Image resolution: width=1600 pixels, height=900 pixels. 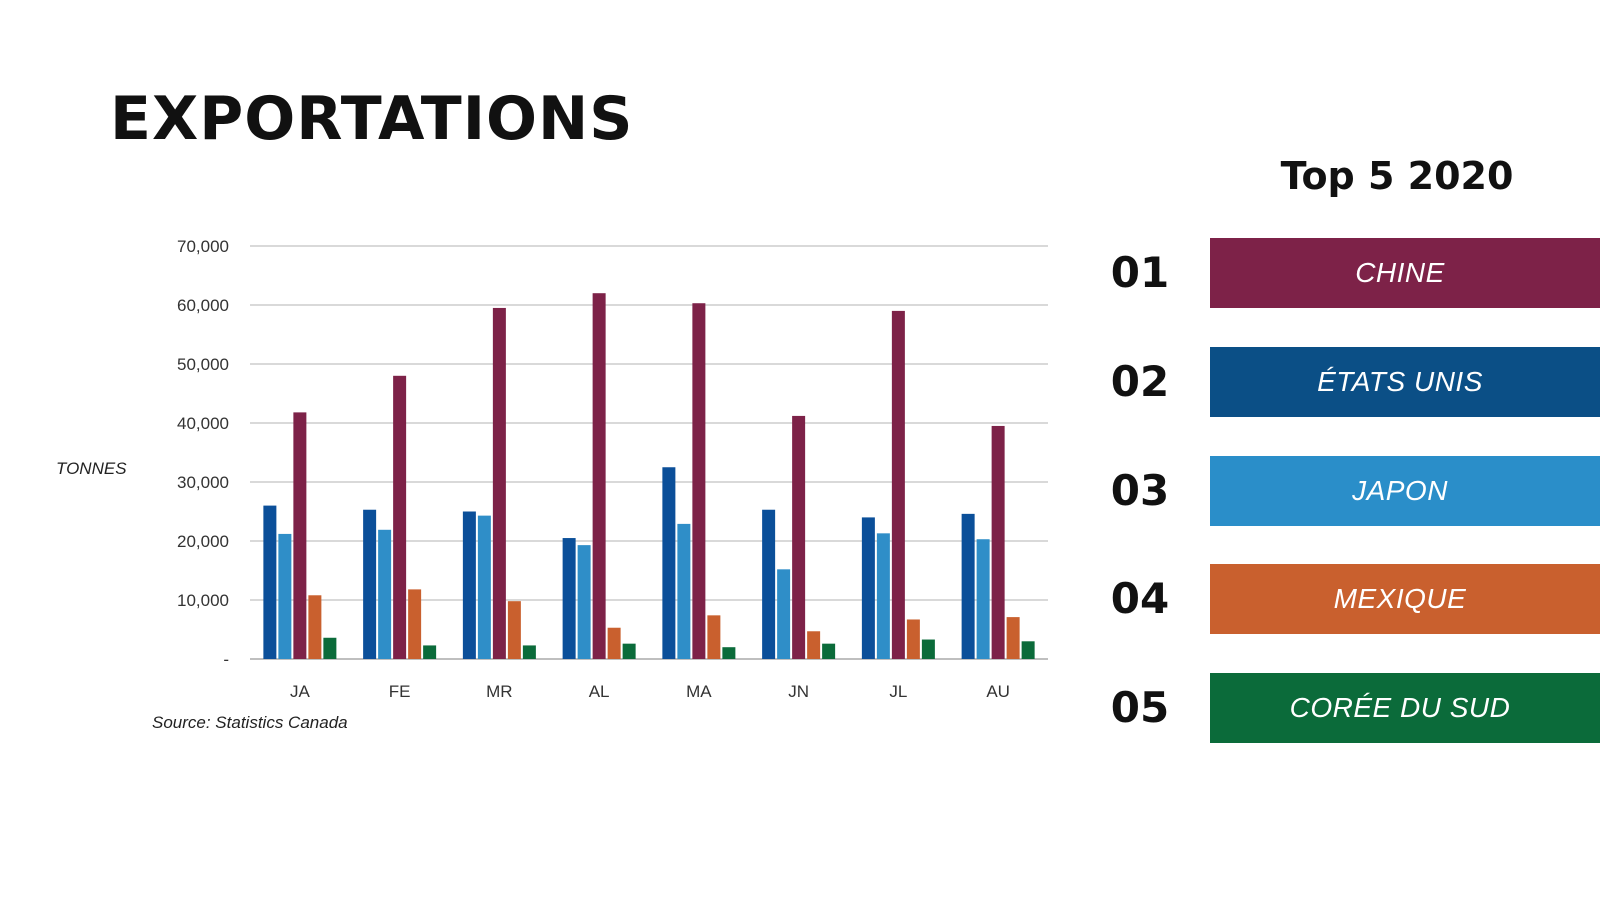 What do you see at coordinates (91, 468) in the screenshot?
I see `y-axis-label: TONNES` at bounding box center [91, 468].